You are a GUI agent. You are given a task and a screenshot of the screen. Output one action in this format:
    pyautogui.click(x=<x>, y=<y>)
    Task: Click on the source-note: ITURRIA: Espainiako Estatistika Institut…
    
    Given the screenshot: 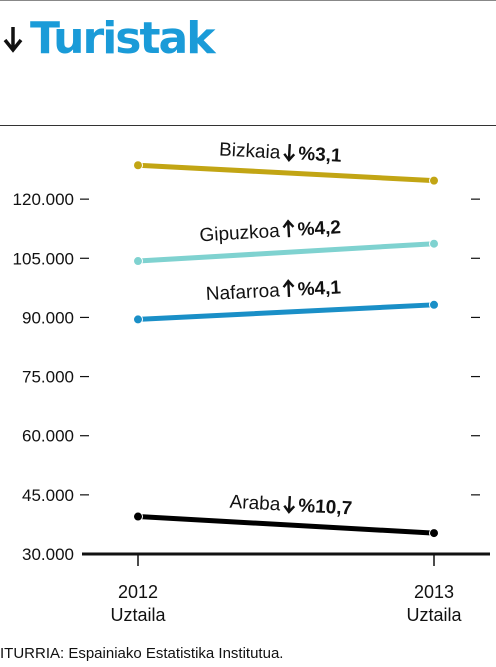 What is the action you would take?
    pyautogui.click(x=142, y=653)
    